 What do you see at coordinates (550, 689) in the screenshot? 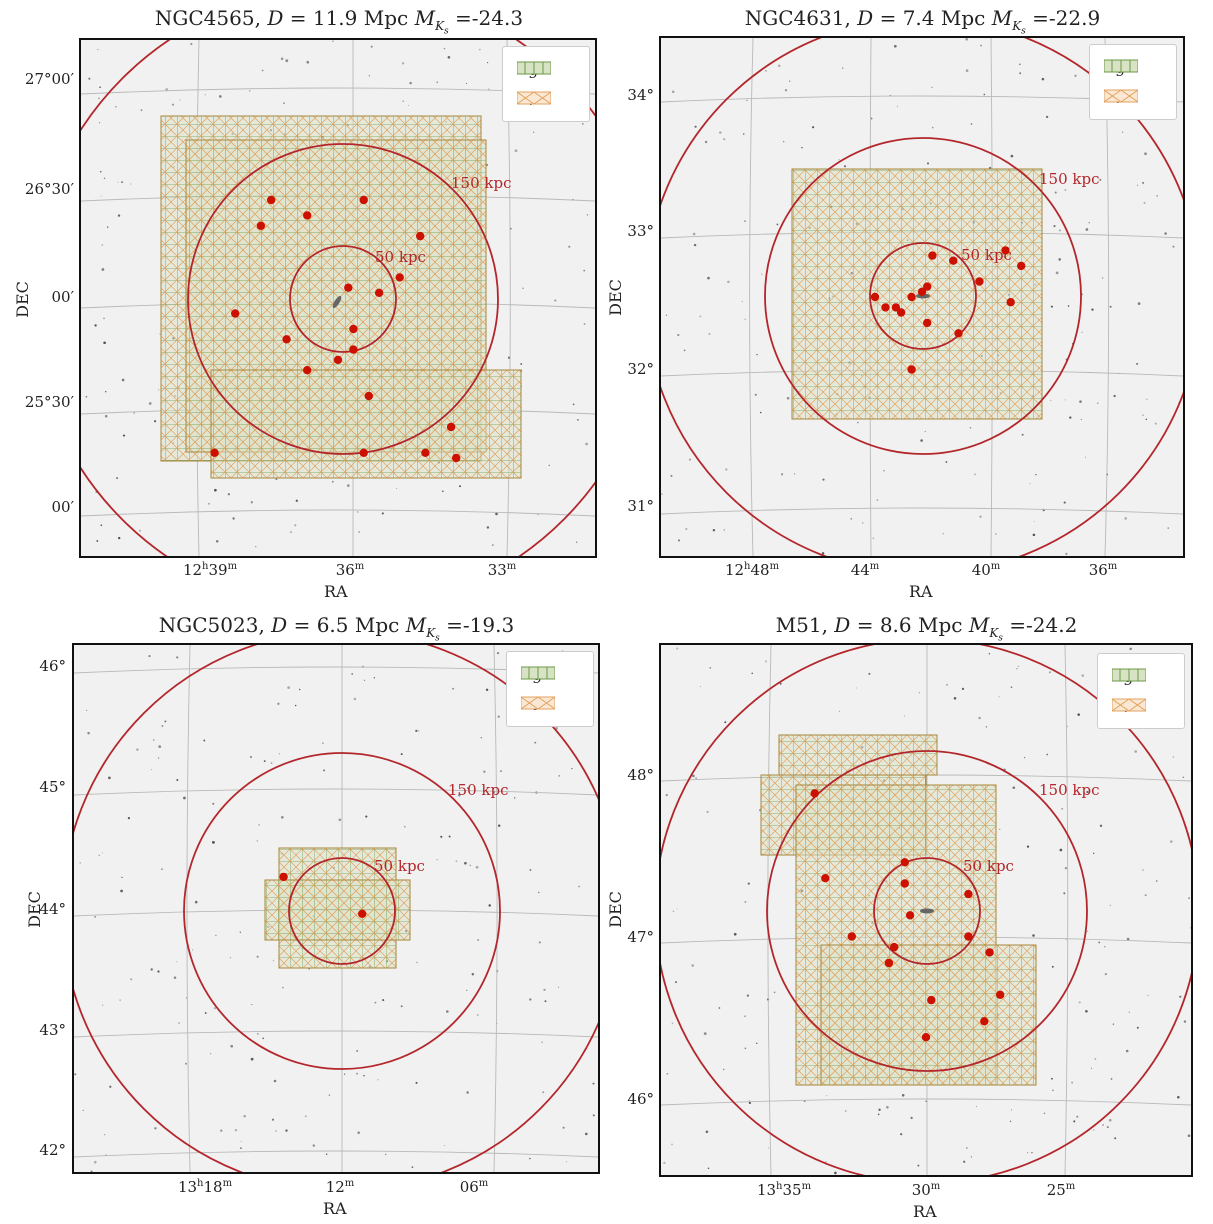
I see `legend: g i` at bounding box center [550, 689].